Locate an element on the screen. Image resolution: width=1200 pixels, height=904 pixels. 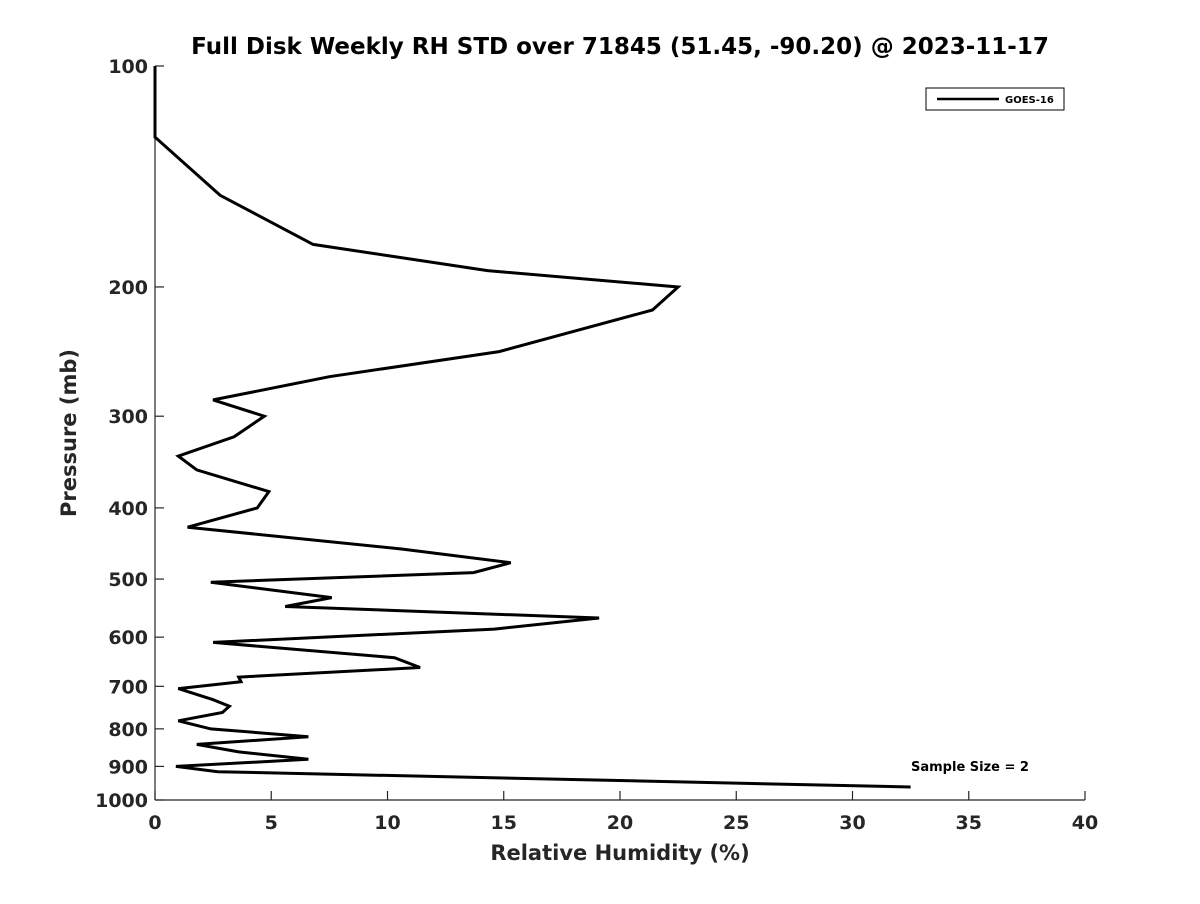
legend-label-goes-16: GOES-16 is located at coordinates (1029, 100).